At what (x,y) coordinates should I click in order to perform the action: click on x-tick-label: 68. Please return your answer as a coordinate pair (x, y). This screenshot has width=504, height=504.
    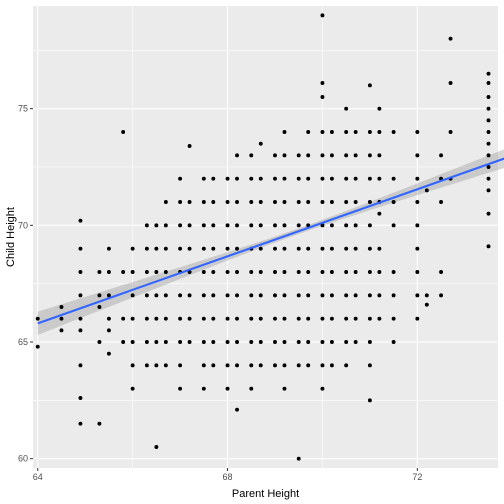
    Looking at the image, I should click on (228, 477).